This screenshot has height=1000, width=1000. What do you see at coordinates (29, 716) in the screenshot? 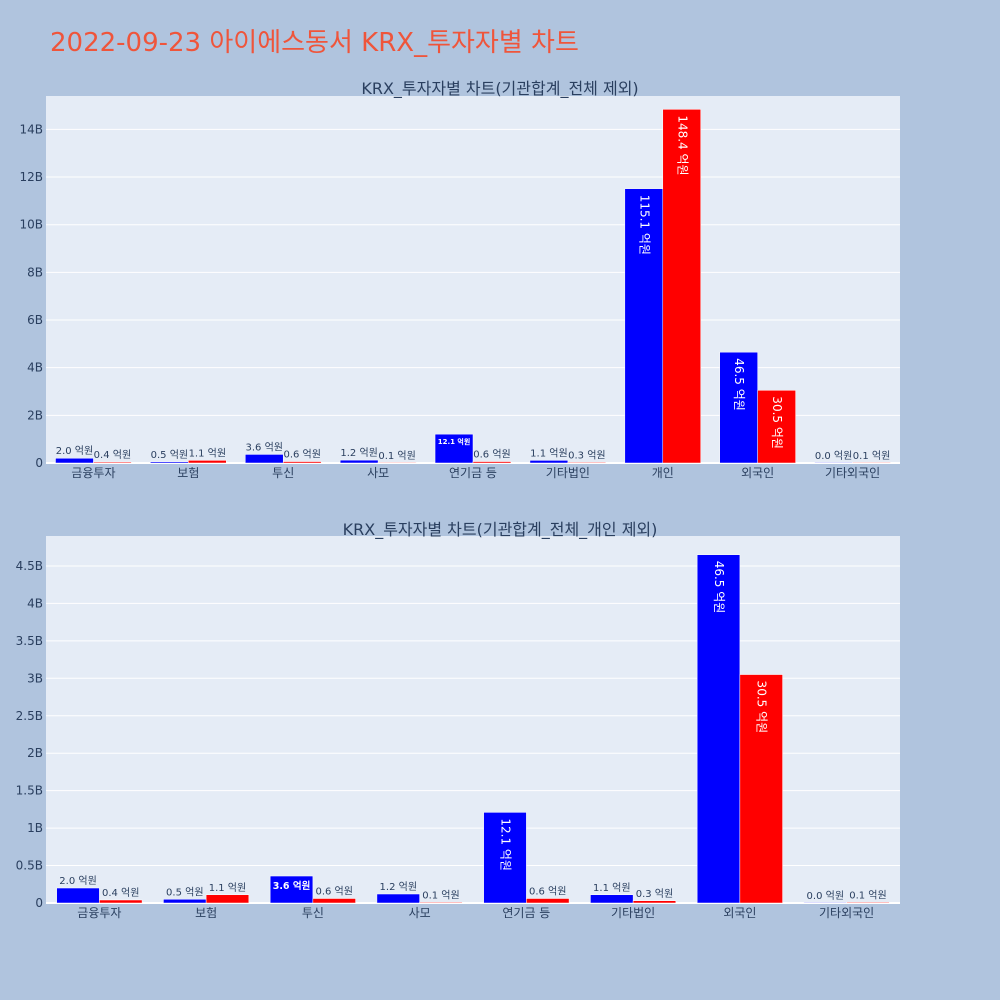
I see `y-tick-label: 2.5B` at bounding box center [29, 716].